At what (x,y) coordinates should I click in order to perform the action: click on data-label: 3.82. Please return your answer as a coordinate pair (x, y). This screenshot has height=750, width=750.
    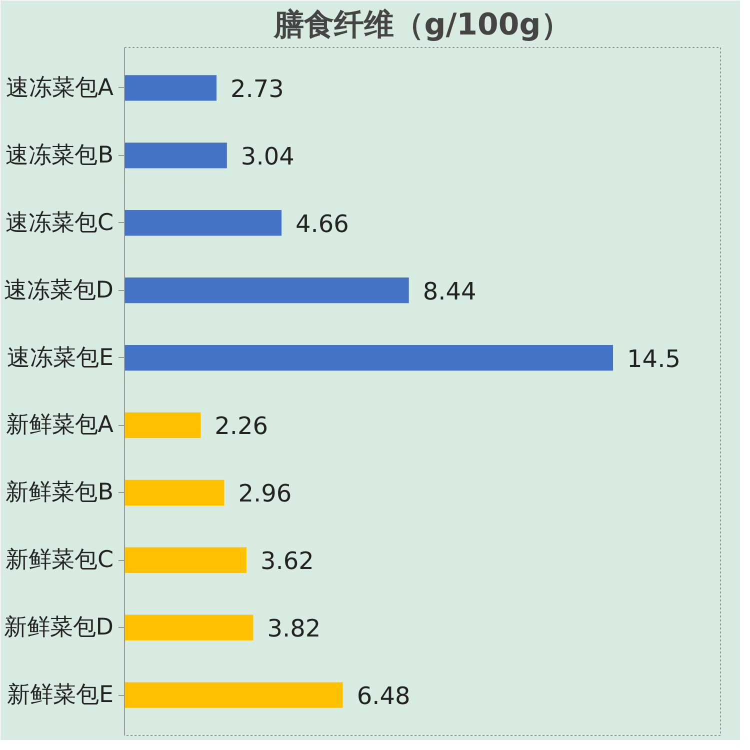
    Looking at the image, I should click on (294, 628).